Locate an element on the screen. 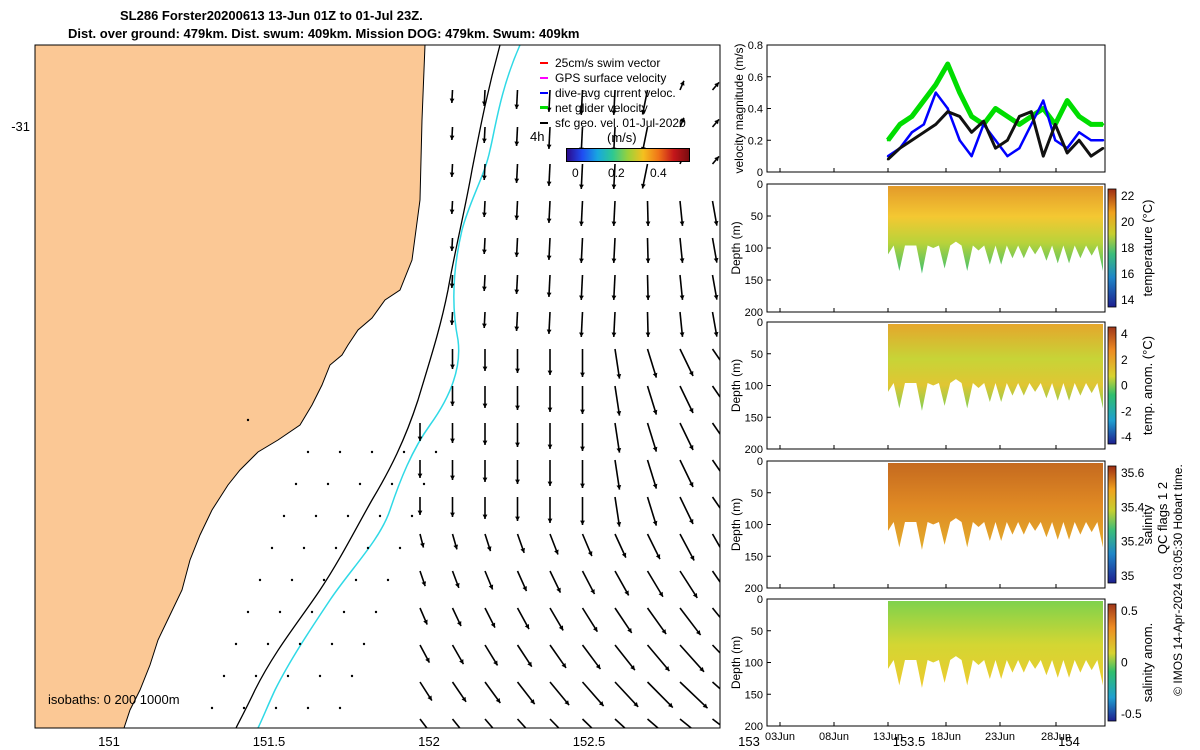 The height and width of the screenshot is (750, 1200). lon-tick-label: 151.5 is located at coordinates (269, 741).